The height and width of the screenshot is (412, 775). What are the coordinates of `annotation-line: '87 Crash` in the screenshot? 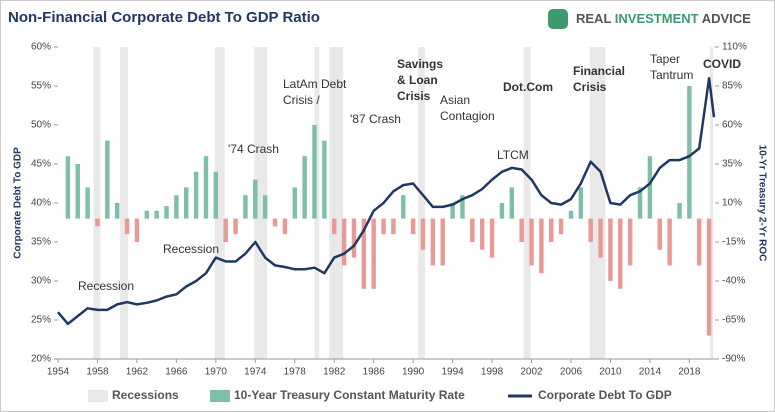 It's located at (375, 119).